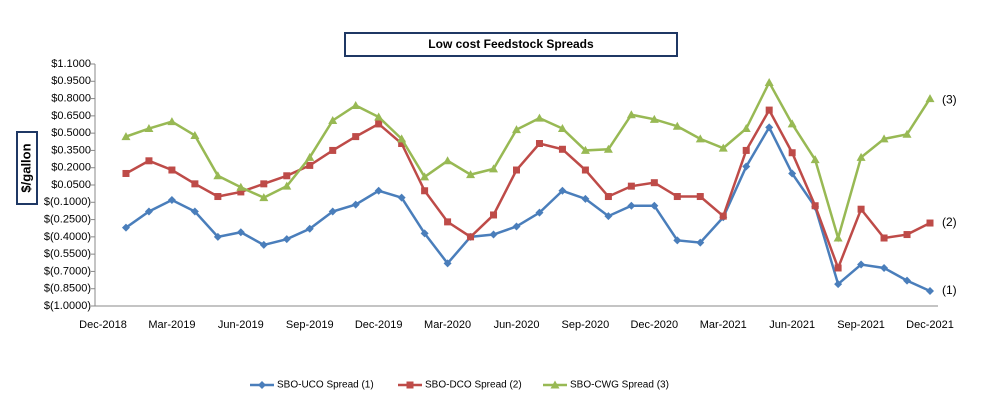 Image resolution: width=986 pixels, height=406 pixels. What do you see at coordinates (511, 44) in the screenshot?
I see `chart-title: Low cost Feedstock Spreads` at bounding box center [511, 44].